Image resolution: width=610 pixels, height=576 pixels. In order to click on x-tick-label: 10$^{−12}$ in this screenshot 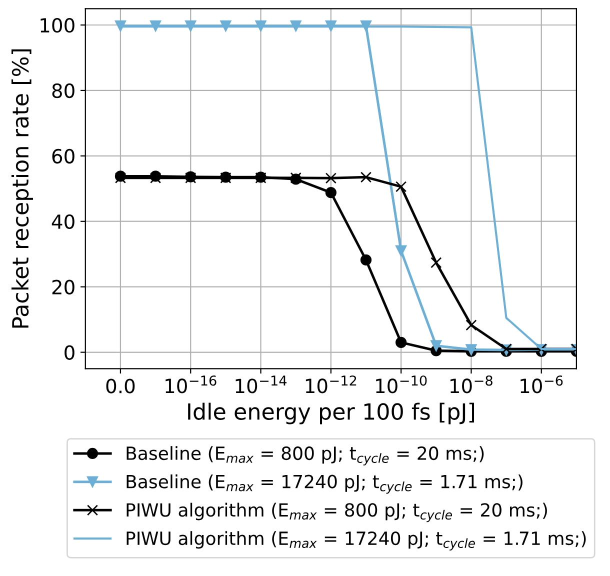, I will do `click(331, 384)`.